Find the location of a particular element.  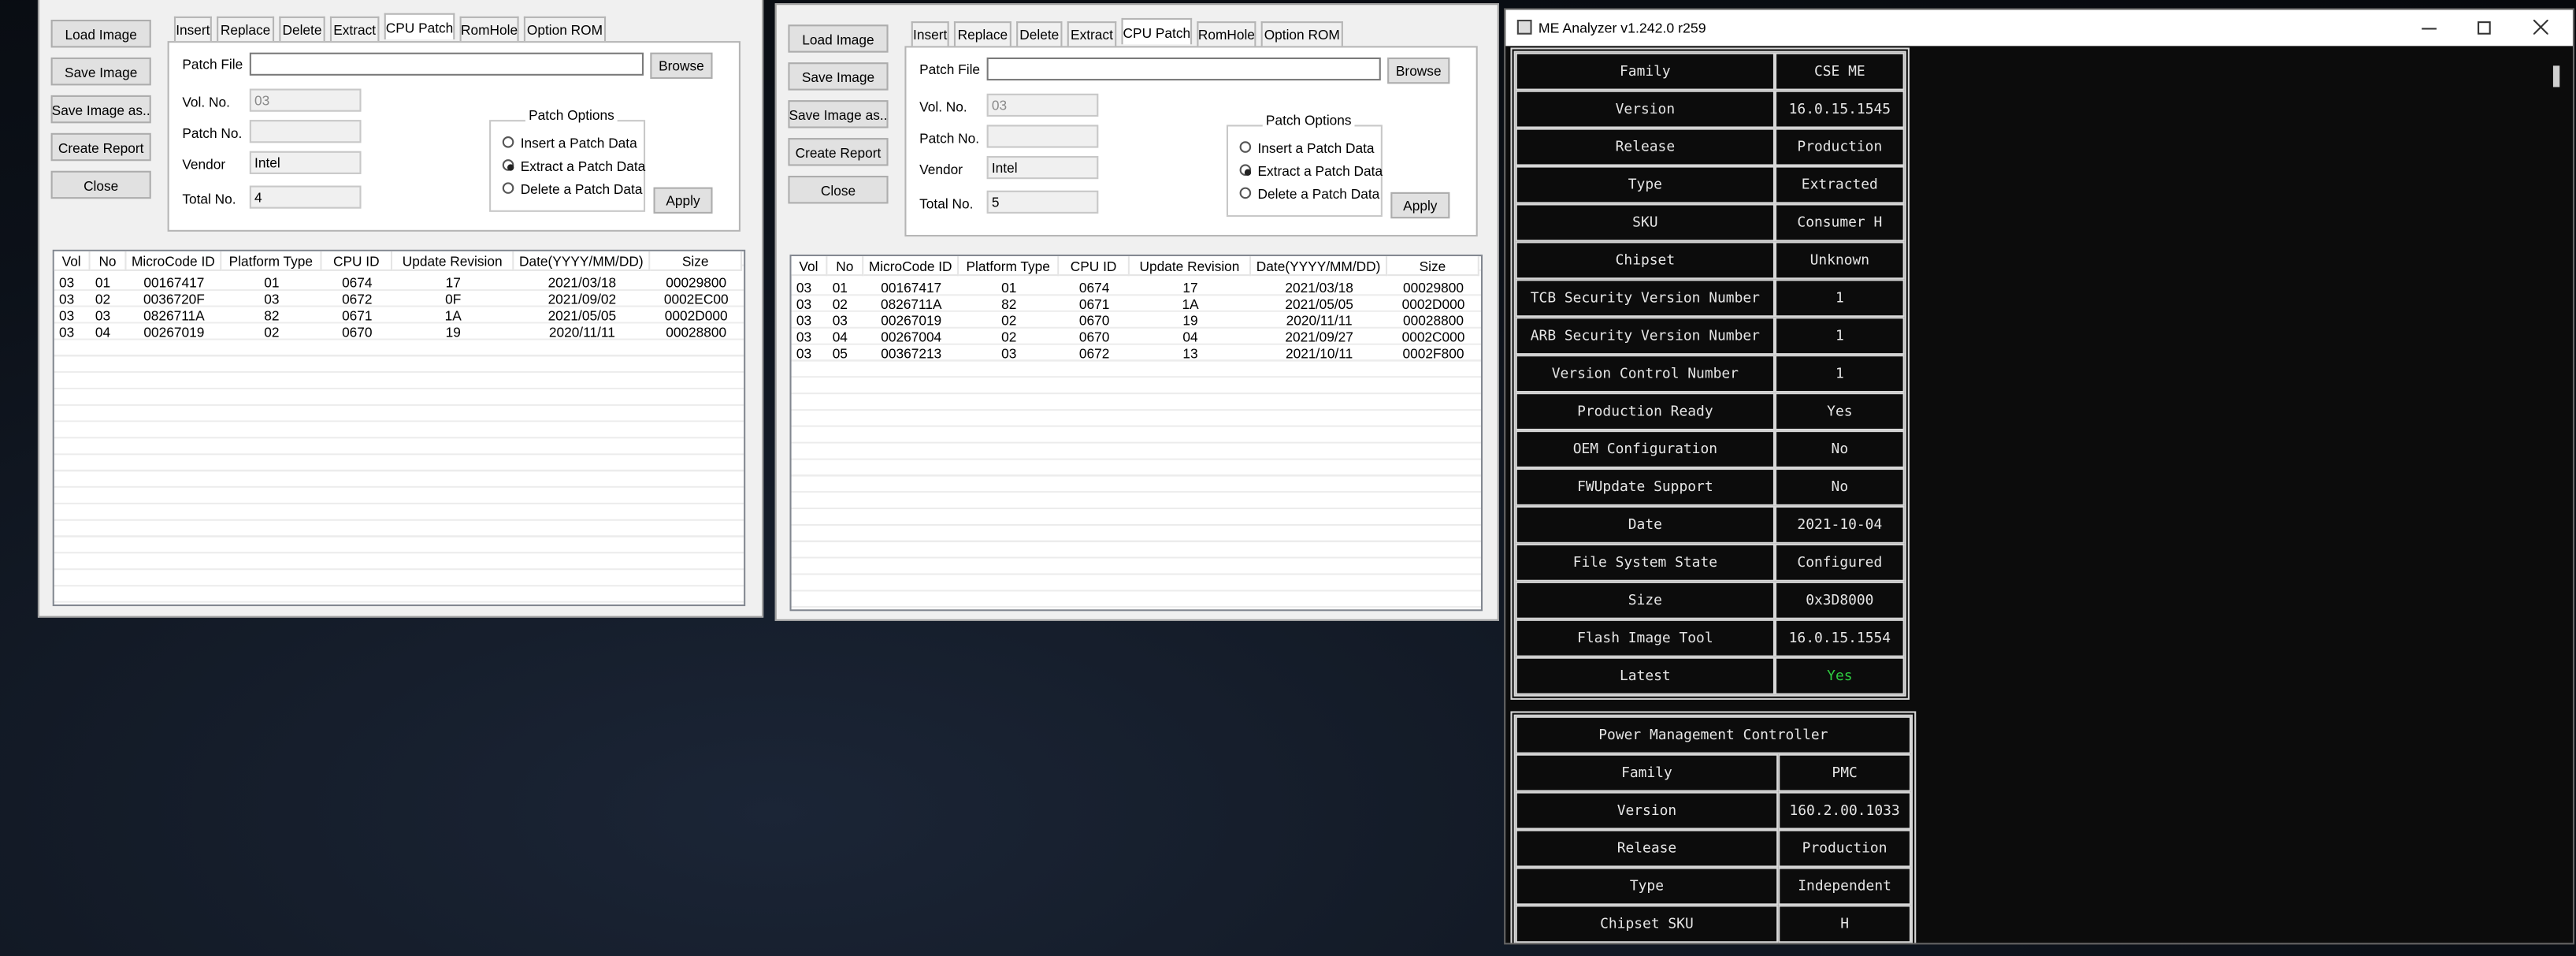

table-cell: 02 is located at coordinates (1009, 320).